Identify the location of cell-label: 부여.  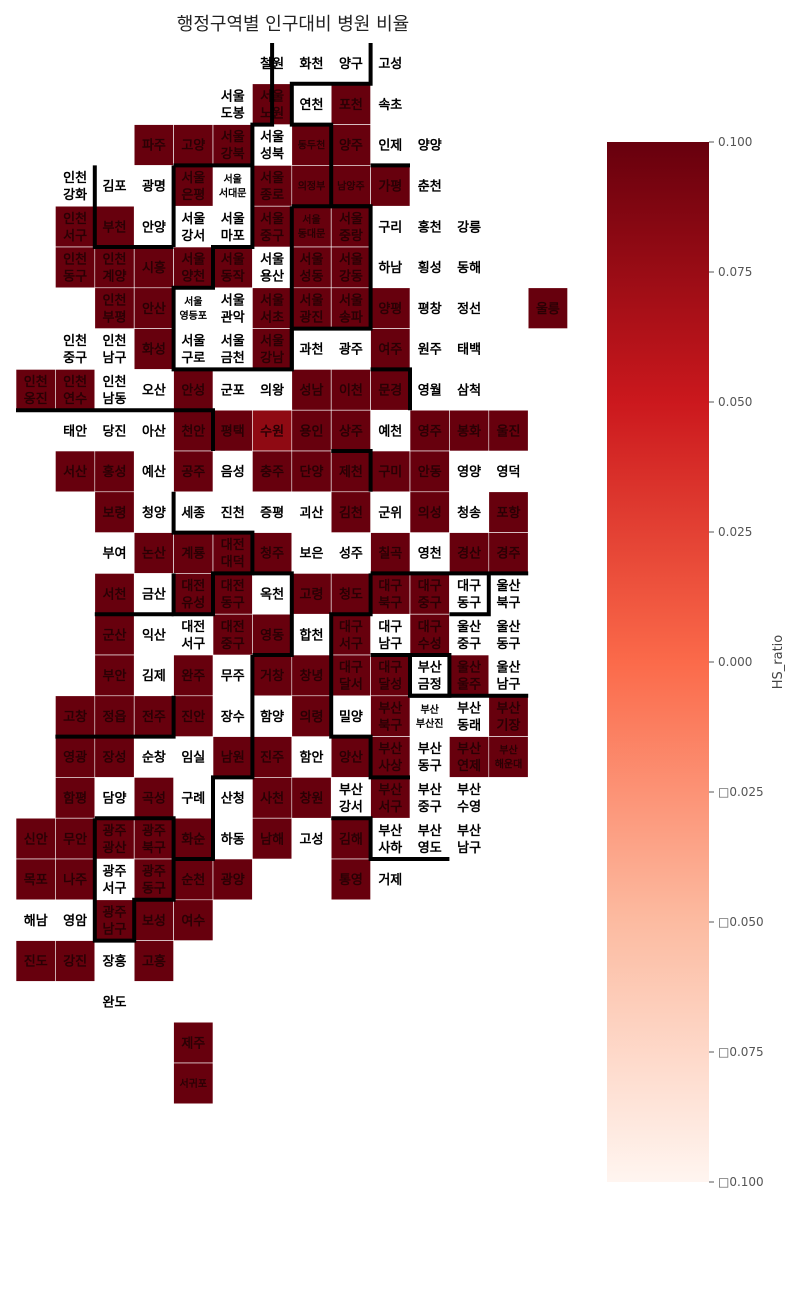
(115, 554).